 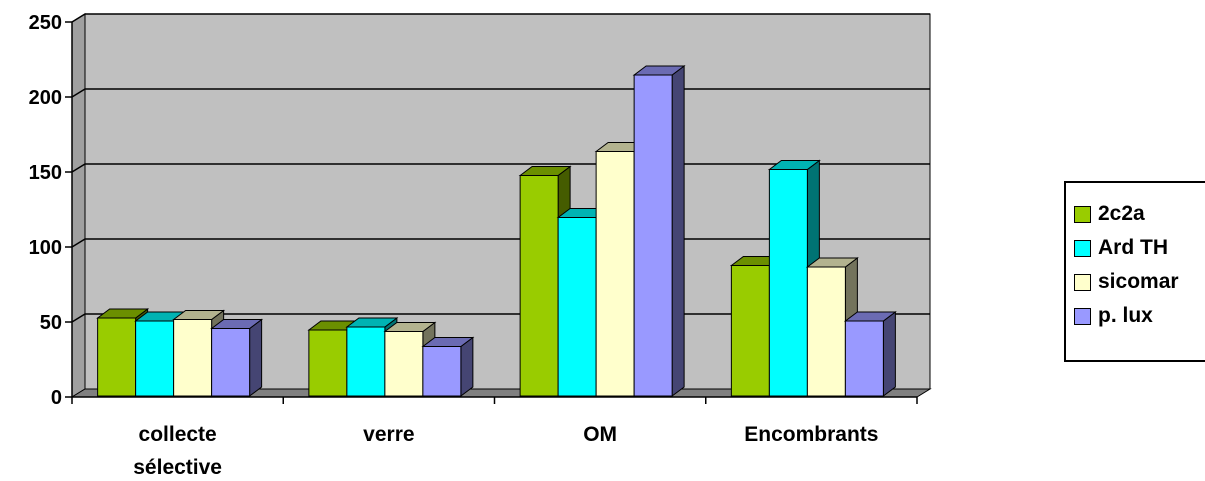 I want to click on legend-item: sicomar, so click(x=1126, y=282).